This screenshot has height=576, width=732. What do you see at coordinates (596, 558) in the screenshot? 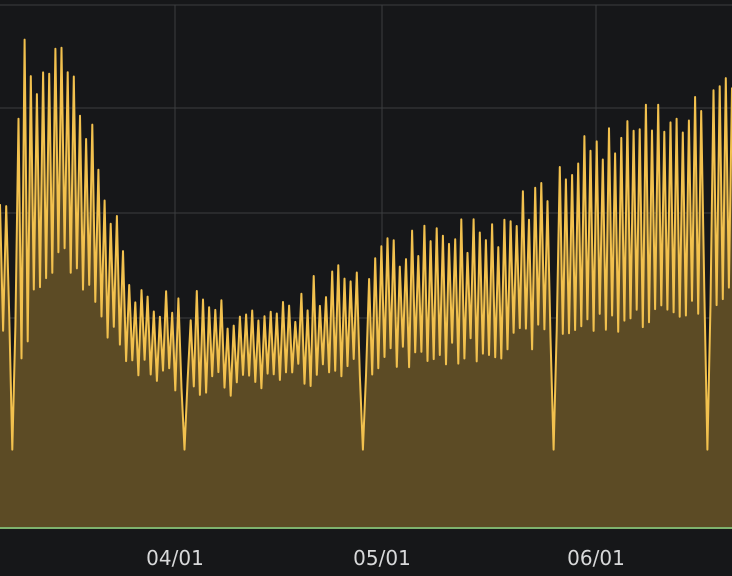
I see `x-tick-label: 06/01` at bounding box center [596, 558].